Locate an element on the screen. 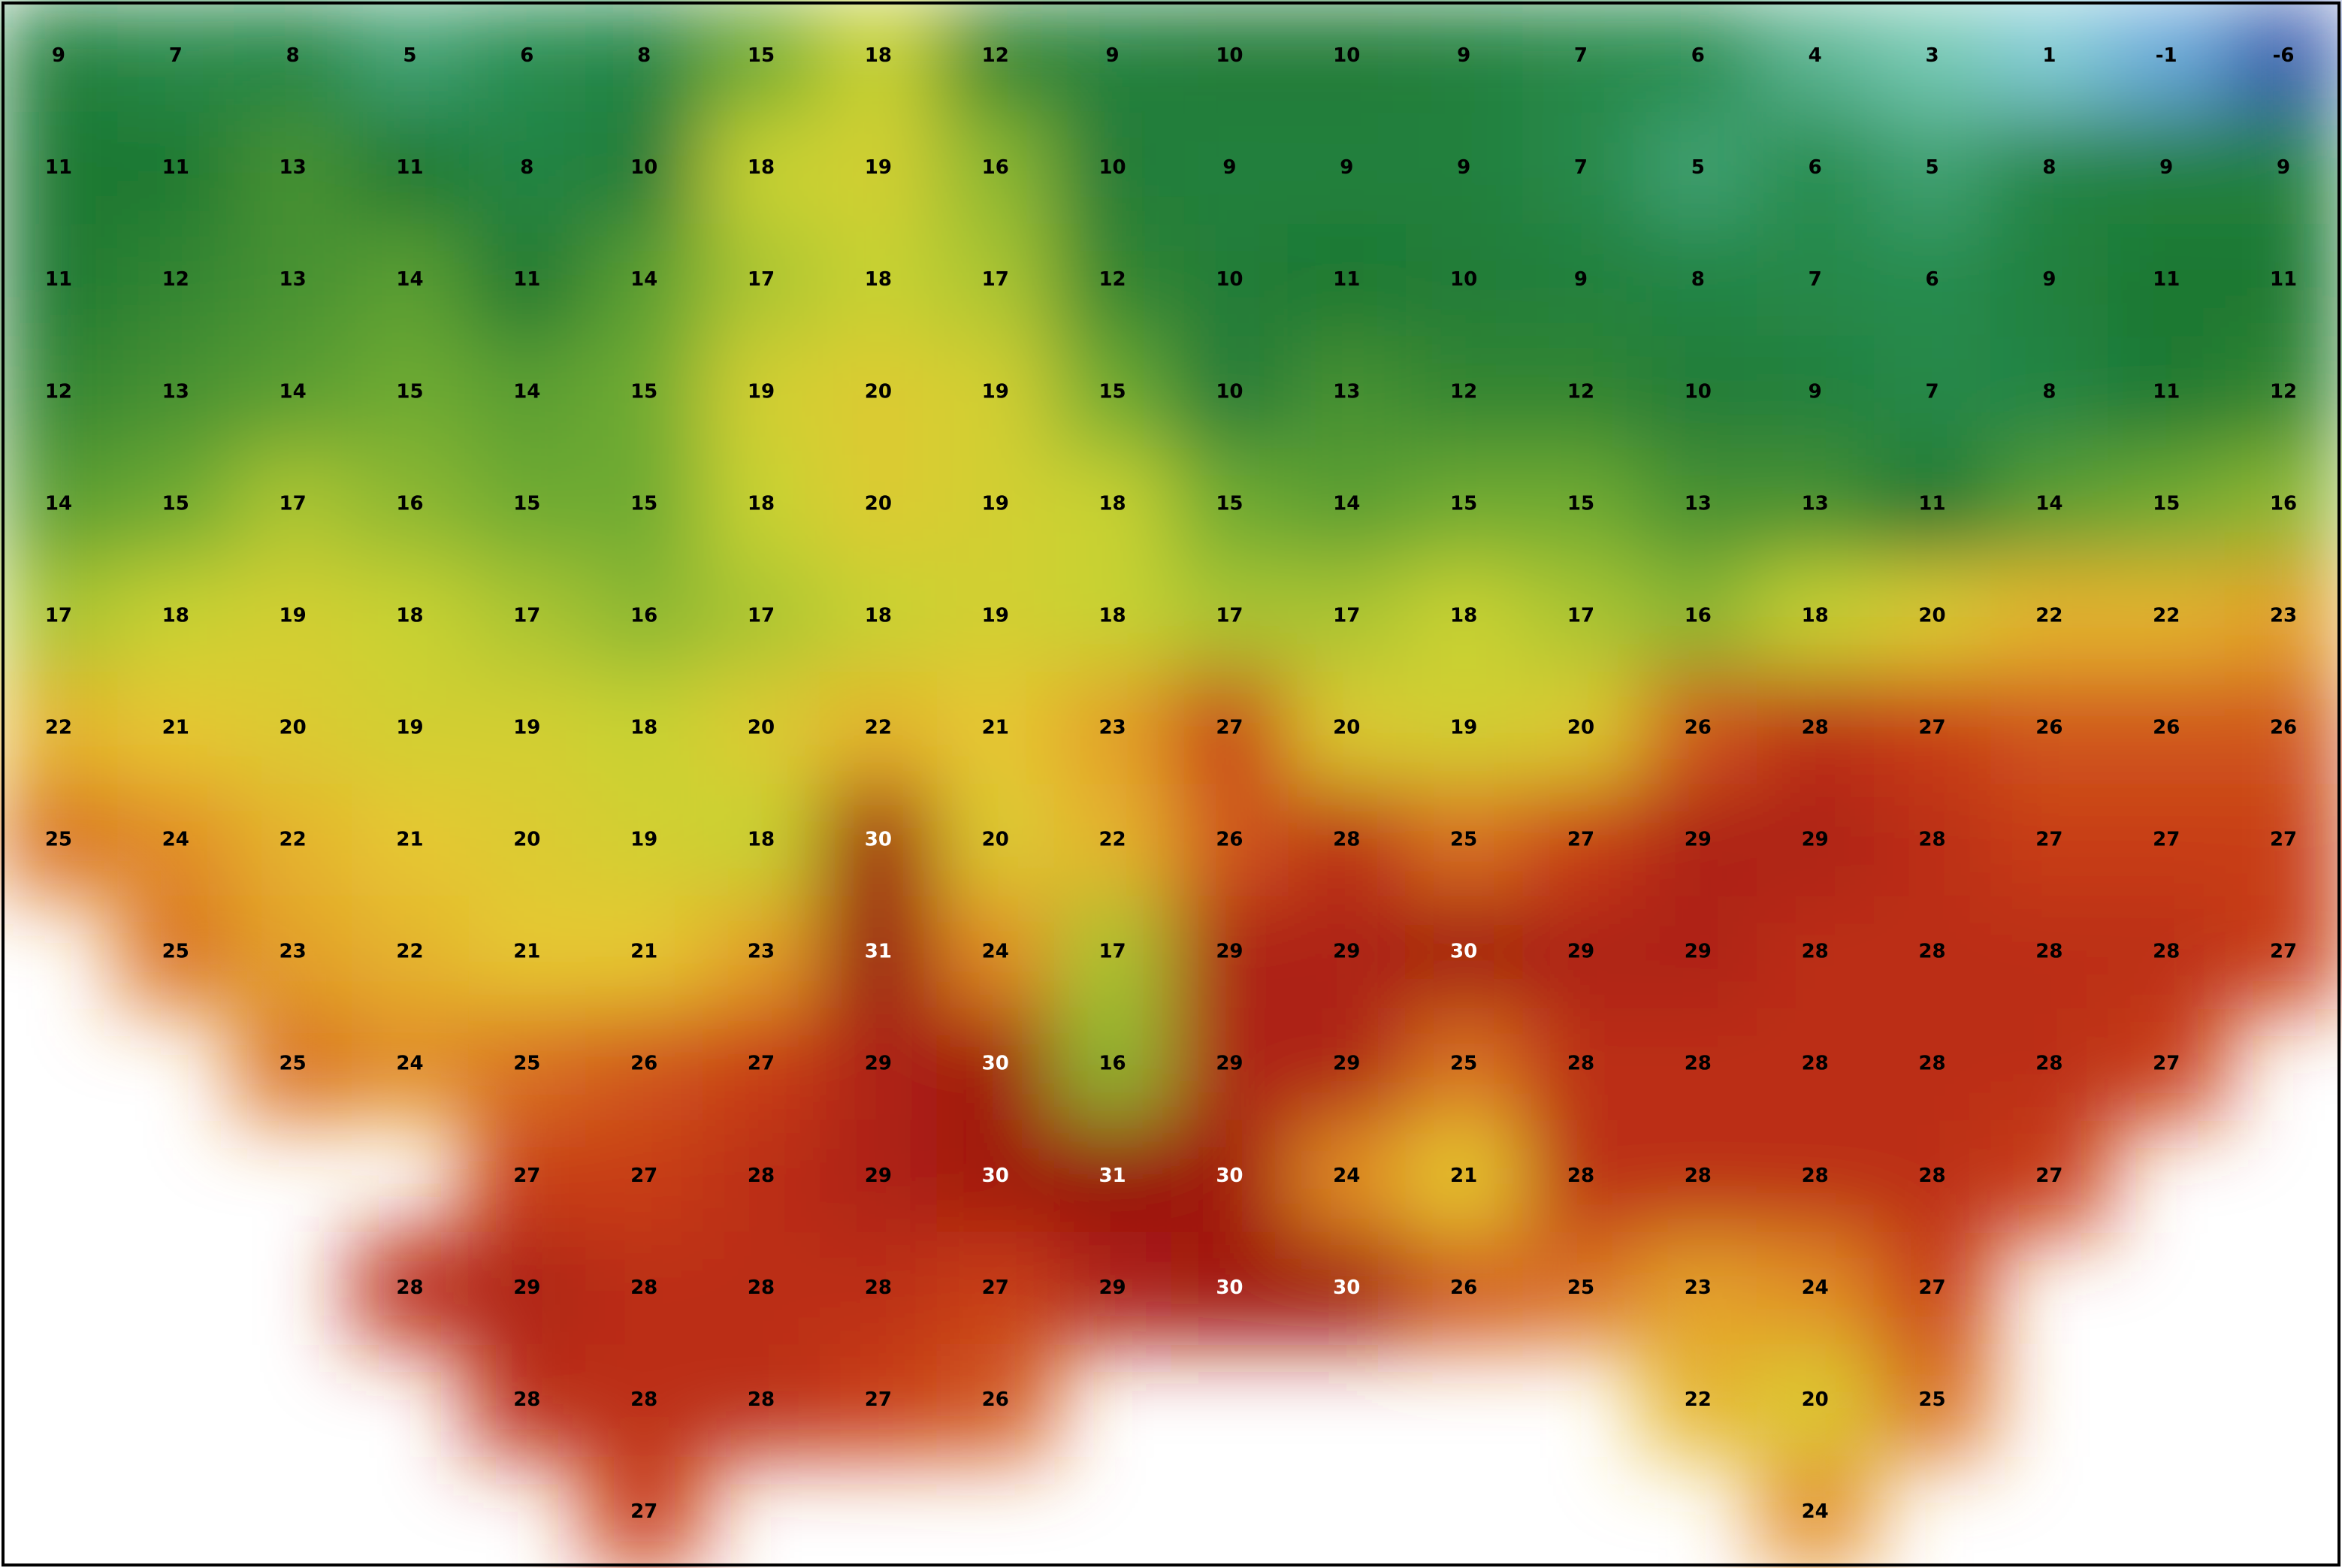 The width and height of the screenshot is (2342, 1568). temperature-label: 21 is located at coordinates (995, 727).